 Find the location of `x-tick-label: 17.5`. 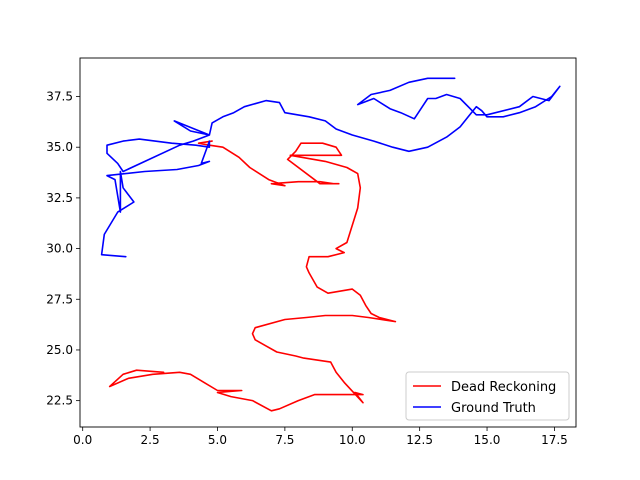

x-tick-label: 17.5 is located at coordinates (554, 440).